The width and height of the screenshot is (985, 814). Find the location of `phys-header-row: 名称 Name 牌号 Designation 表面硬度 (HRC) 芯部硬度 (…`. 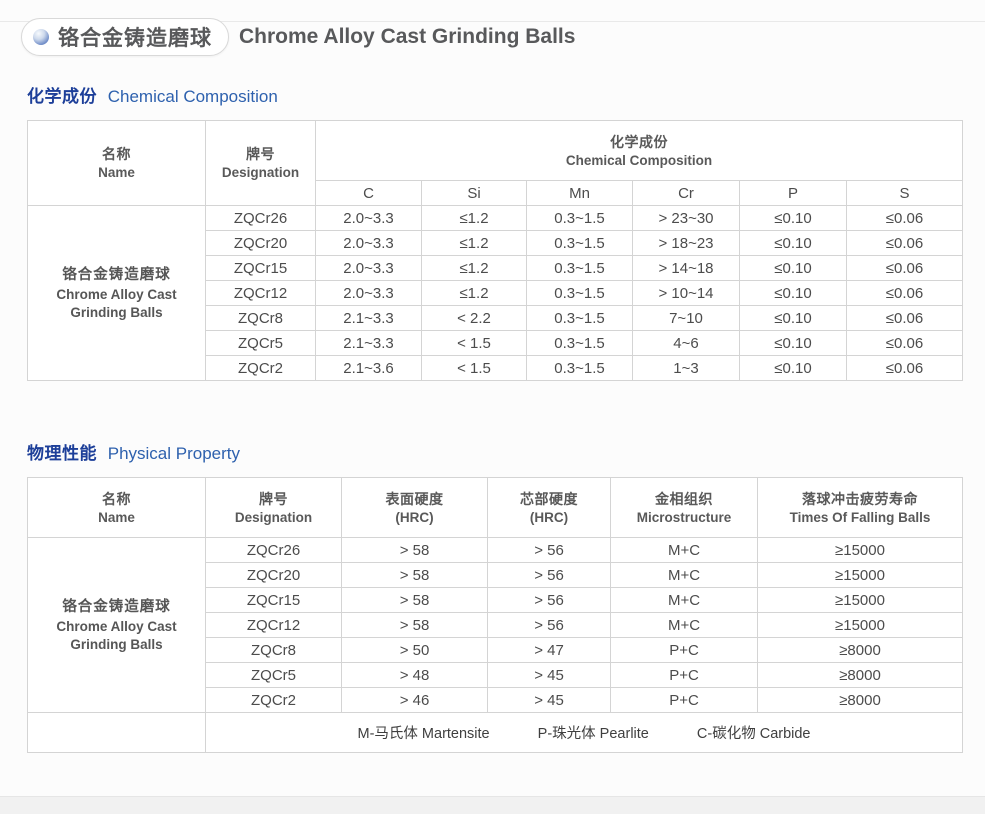

phys-header-row: 名称 Name 牌号 Designation 表面硬度 (HRC) 芯部硬度 (… is located at coordinates (495, 507).